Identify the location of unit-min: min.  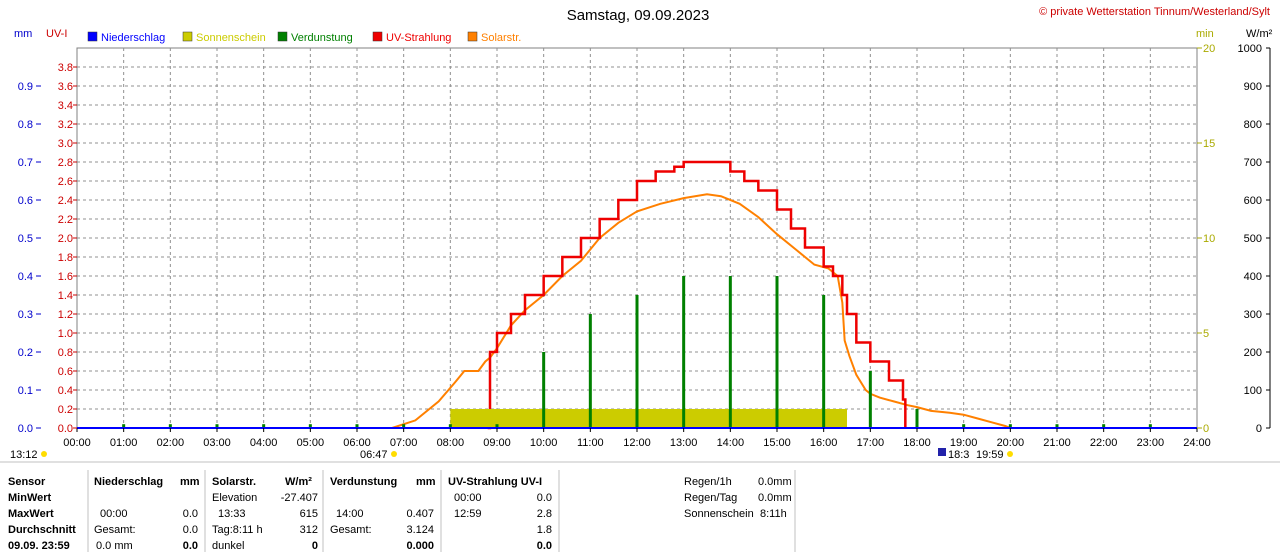
(1205, 34).